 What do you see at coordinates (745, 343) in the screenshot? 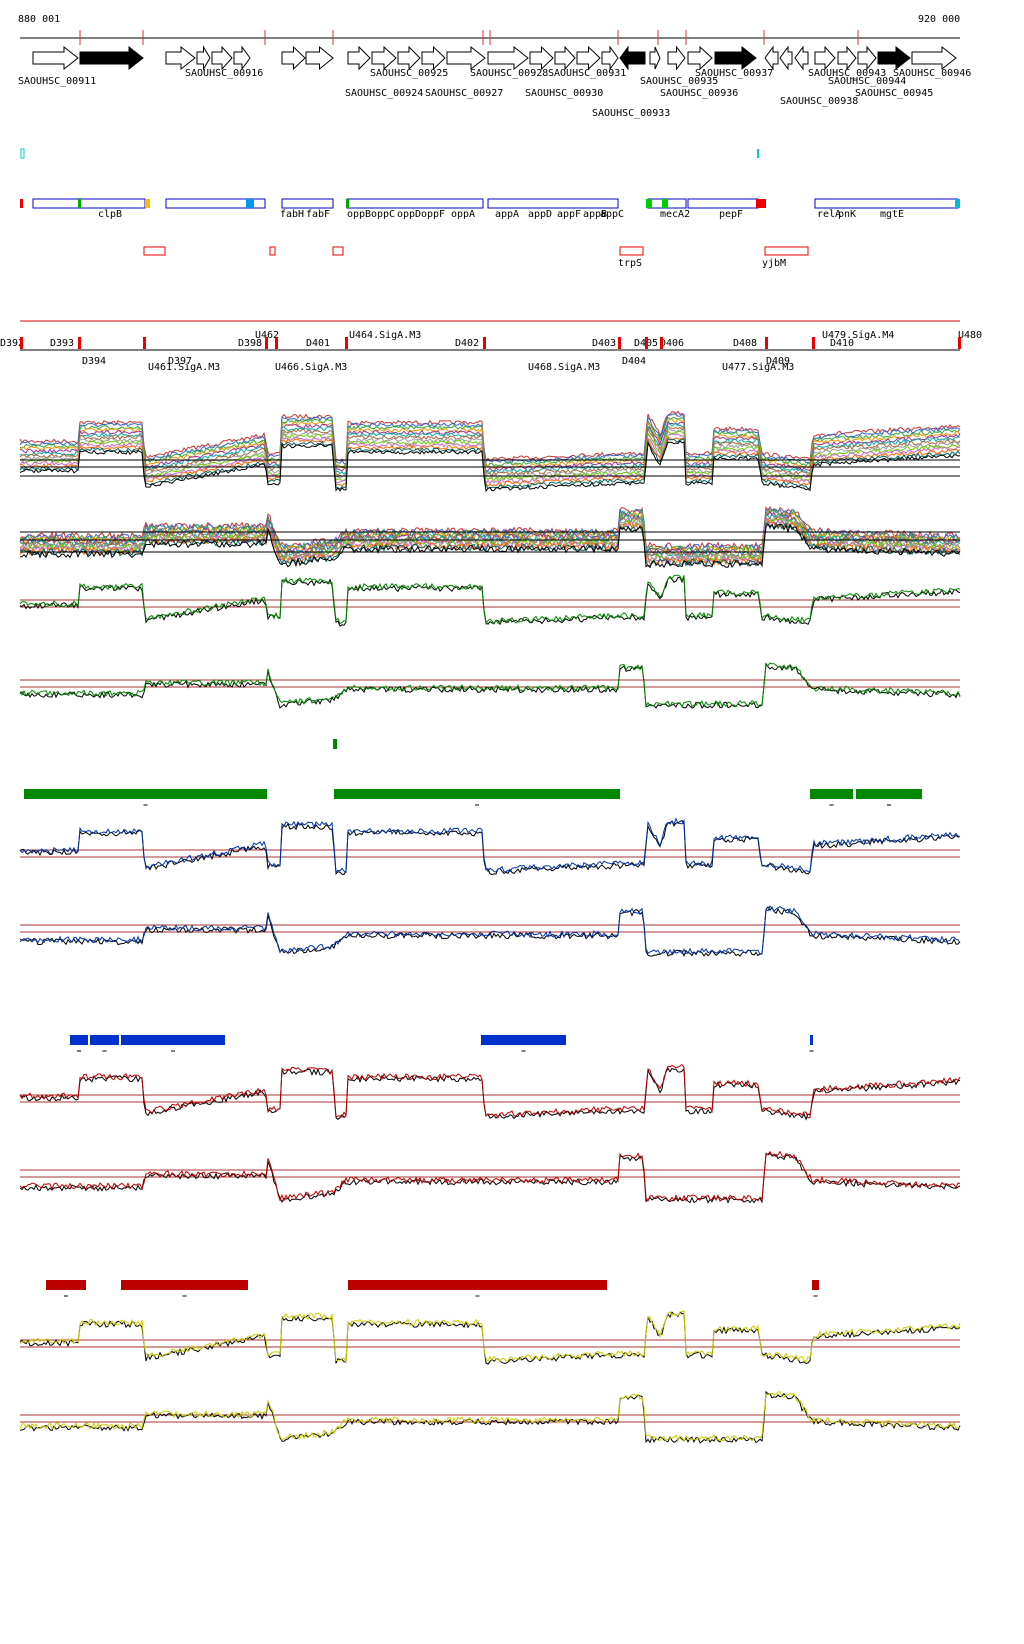
I see `region-label: D408` at bounding box center [745, 343].